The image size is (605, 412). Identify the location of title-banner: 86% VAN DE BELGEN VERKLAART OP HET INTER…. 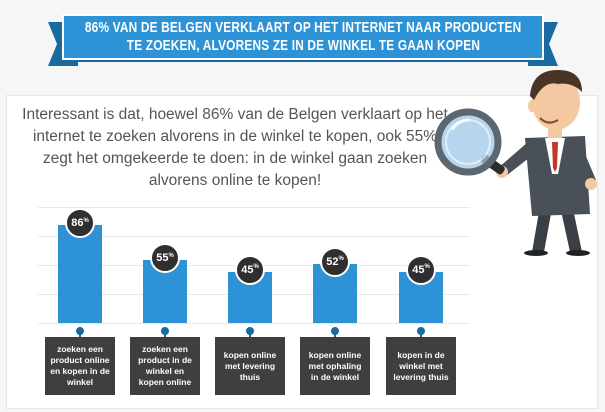
(303, 40).